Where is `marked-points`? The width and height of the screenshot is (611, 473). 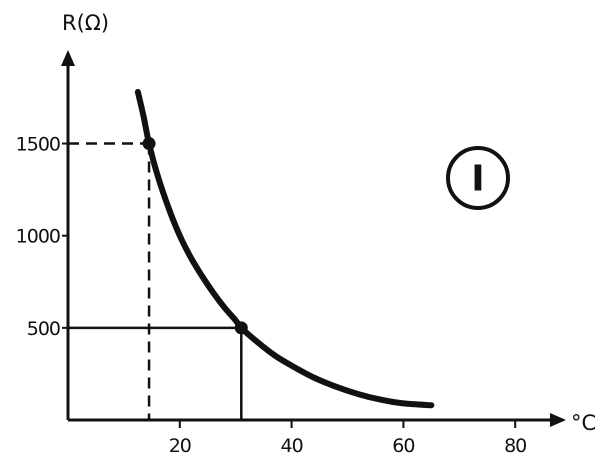 marked-points is located at coordinates (195, 236).